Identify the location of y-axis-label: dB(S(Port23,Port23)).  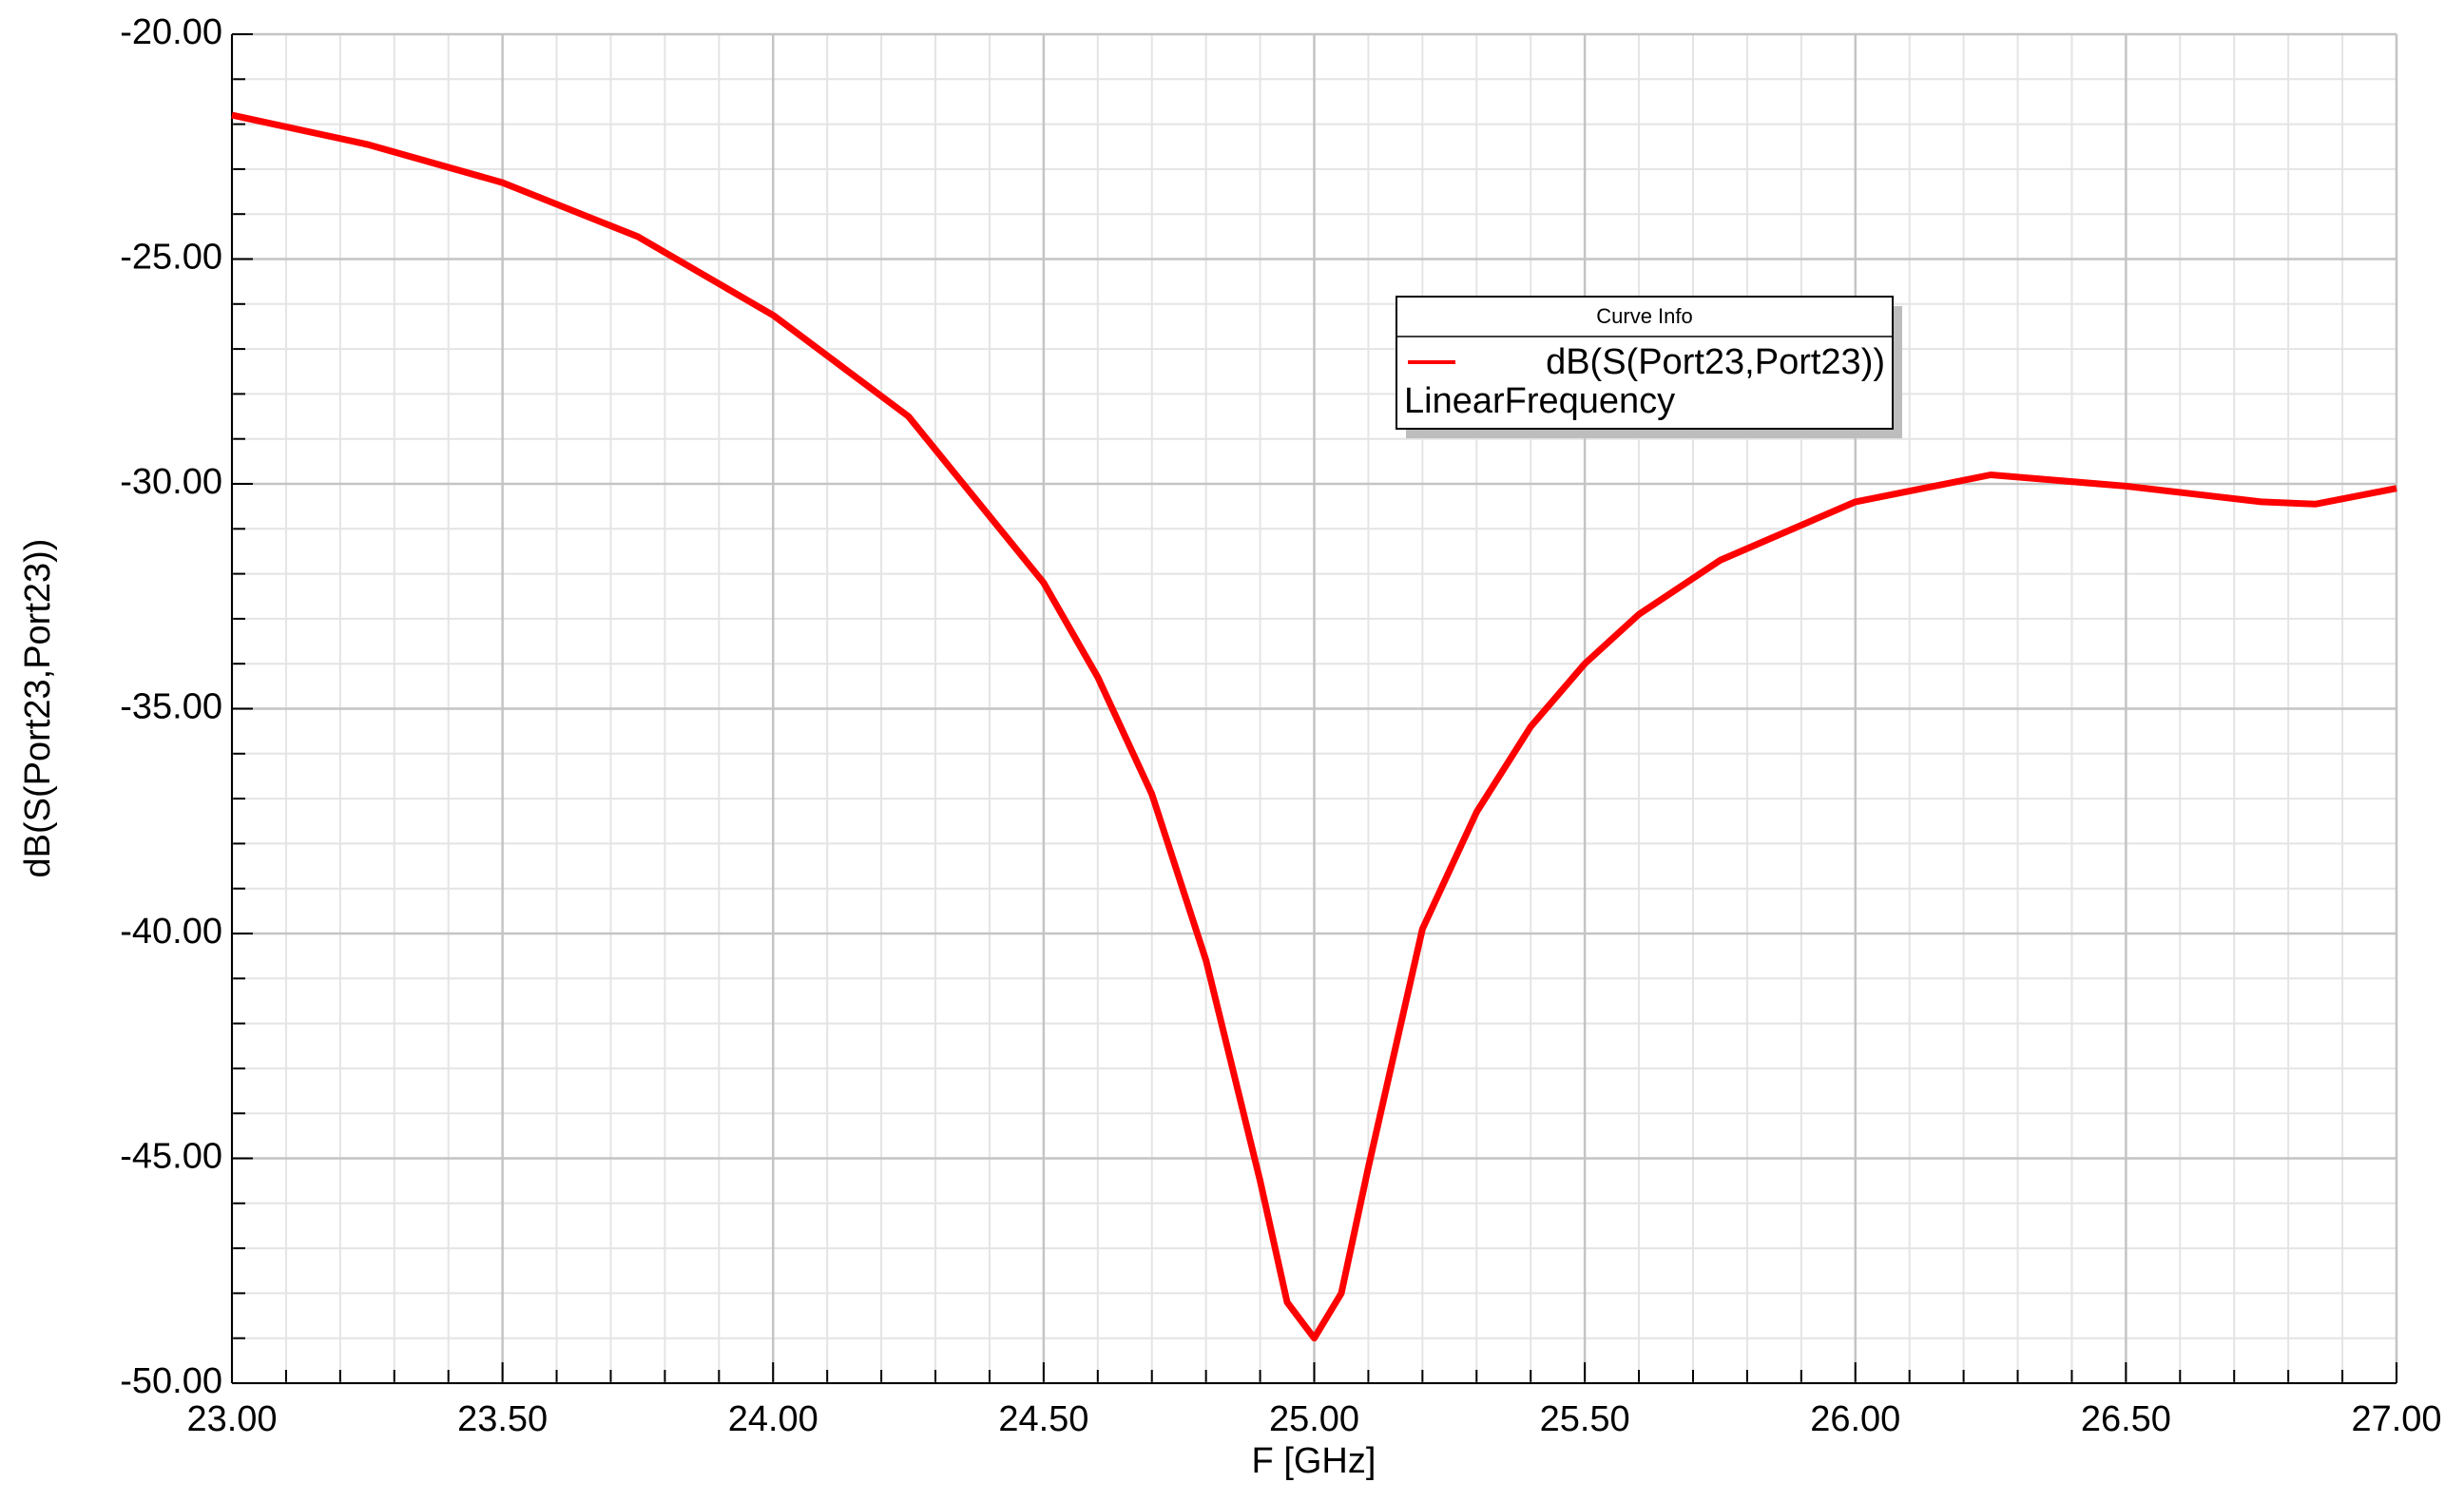
(38, 708).